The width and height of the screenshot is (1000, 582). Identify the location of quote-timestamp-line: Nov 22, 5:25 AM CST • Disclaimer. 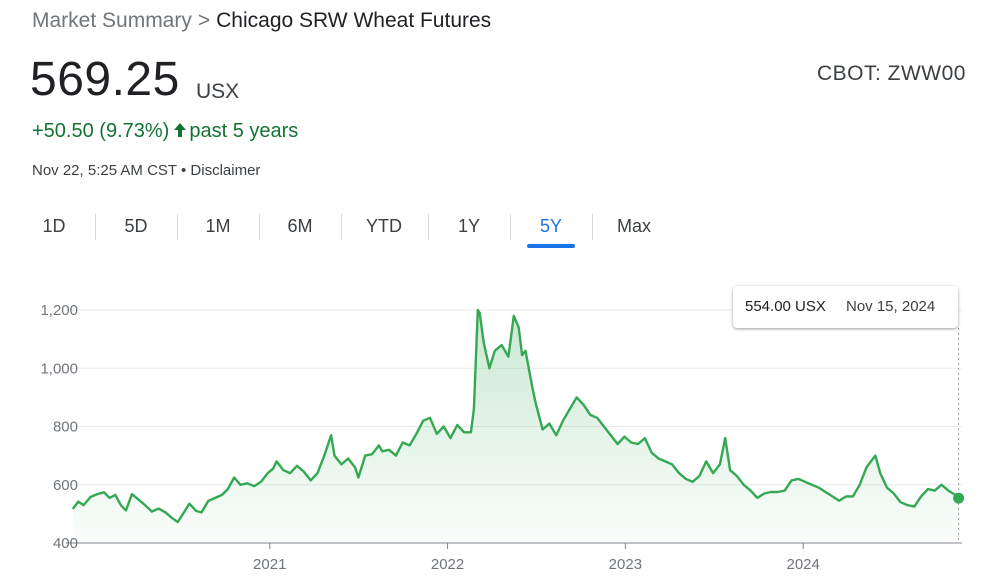
(146, 170).